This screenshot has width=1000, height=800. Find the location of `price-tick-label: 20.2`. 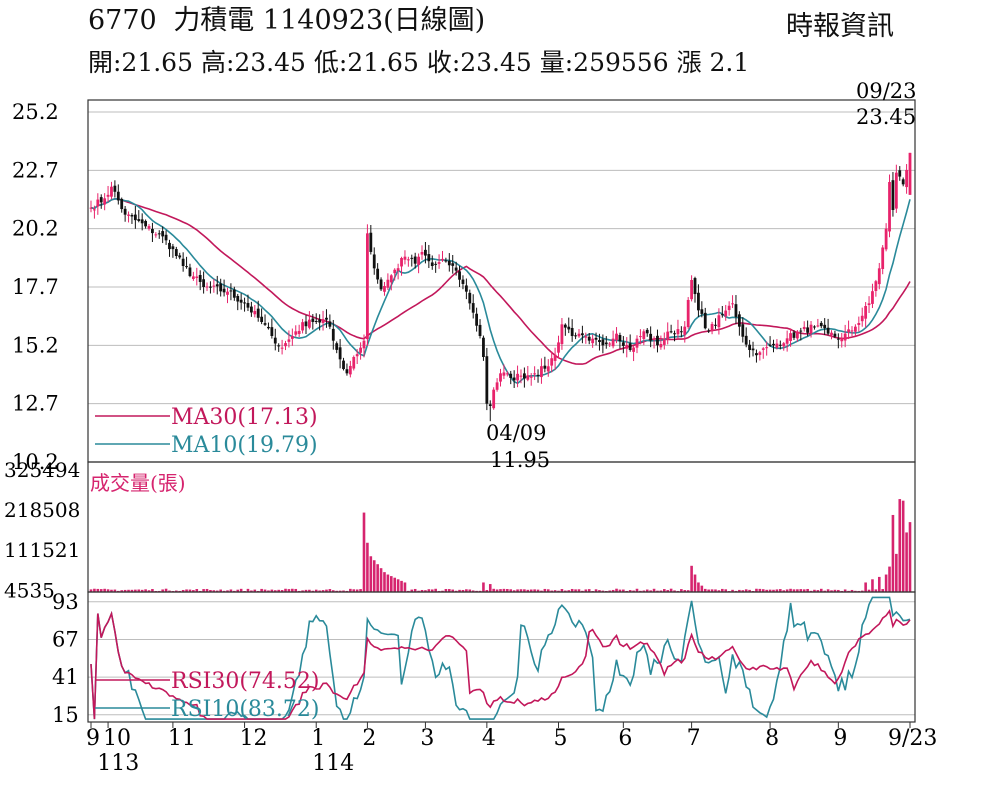

price-tick-label: 20.2 is located at coordinates (35, 229).